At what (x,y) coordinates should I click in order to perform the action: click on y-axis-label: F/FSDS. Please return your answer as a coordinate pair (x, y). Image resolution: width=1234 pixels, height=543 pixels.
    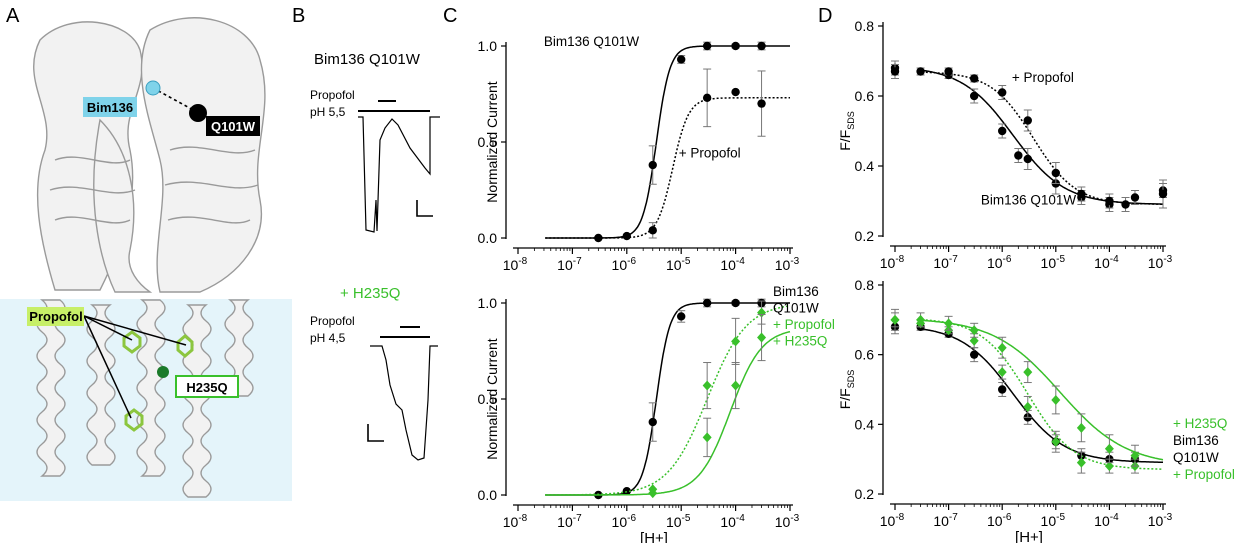
    Looking at the image, I should click on (846, 131).